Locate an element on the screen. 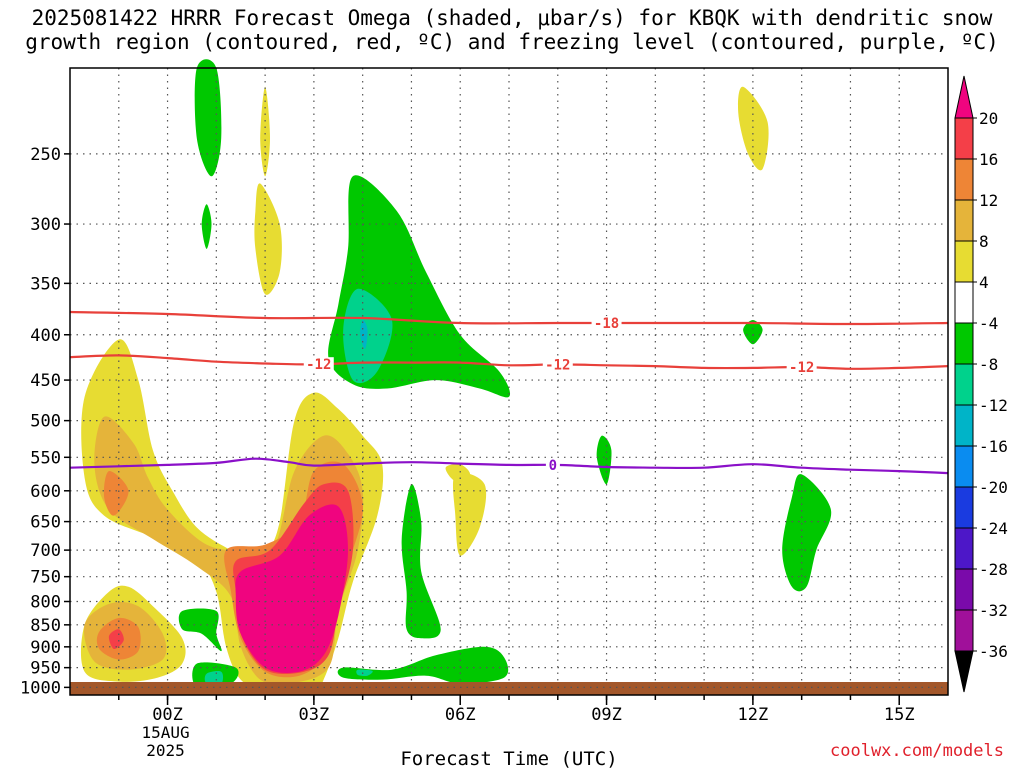 This screenshot has height=768, width=1024. contour-label: -18 is located at coordinates (606, 324).